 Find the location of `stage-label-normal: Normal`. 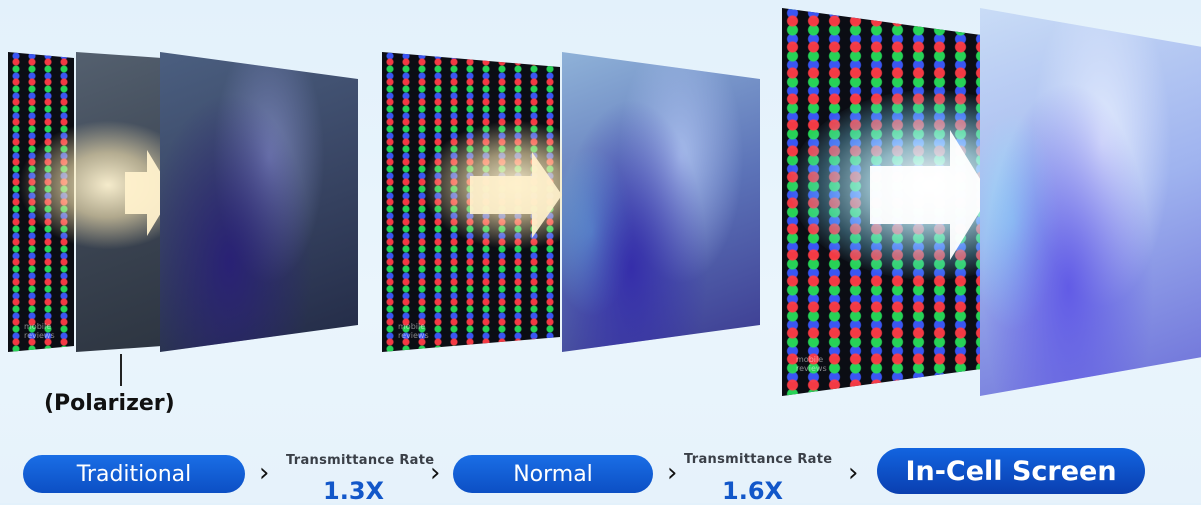

stage-label-normal: Normal is located at coordinates (553, 474).